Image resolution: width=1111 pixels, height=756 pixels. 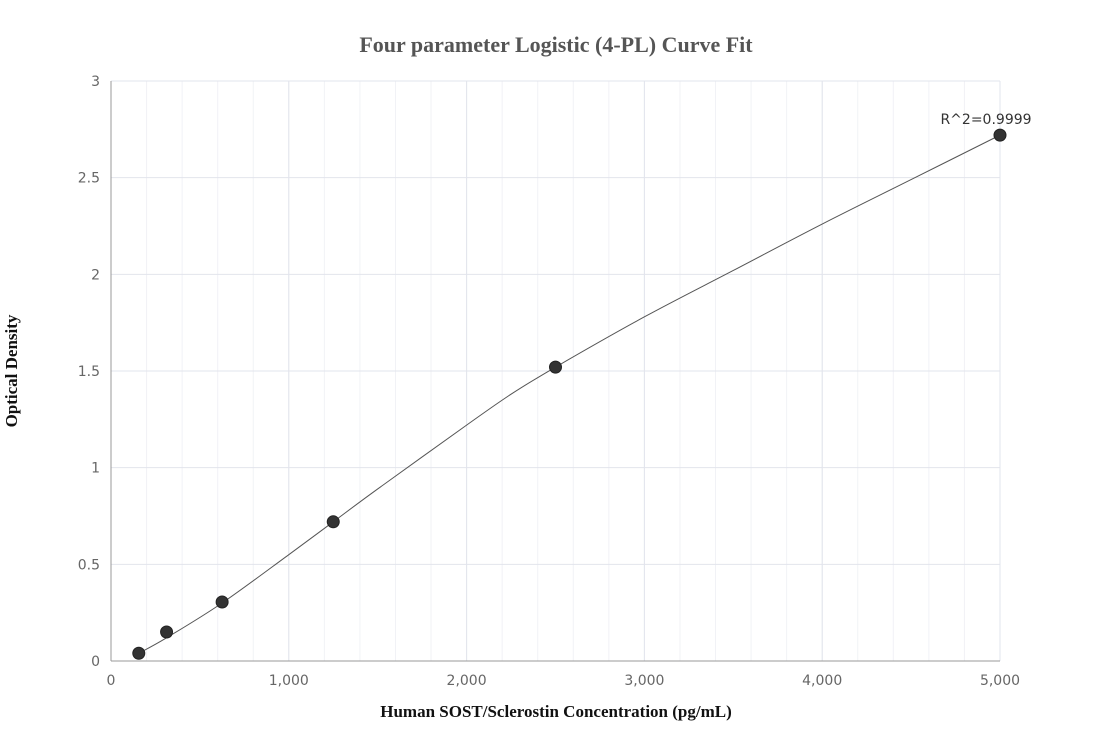 What do you see at coordinates (89, 565) in the screenshot?
I see `y-tick-label: 0.5` at bounding box center [89, 565].